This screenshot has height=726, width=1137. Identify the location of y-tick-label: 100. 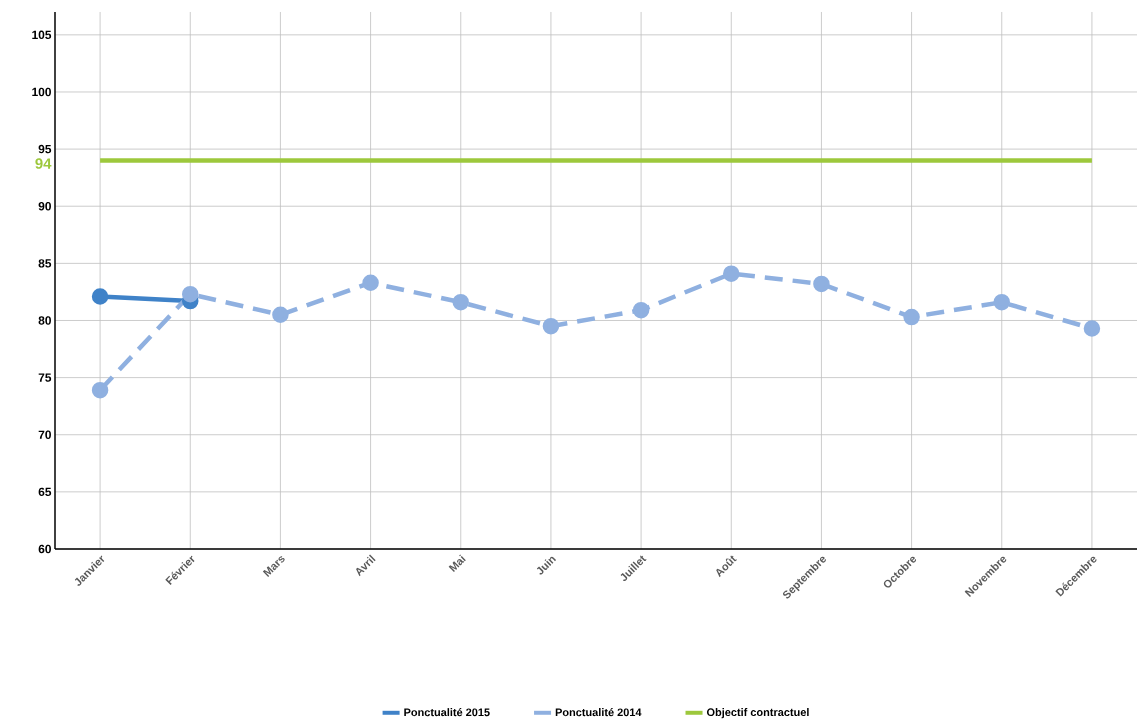
(41, 92).